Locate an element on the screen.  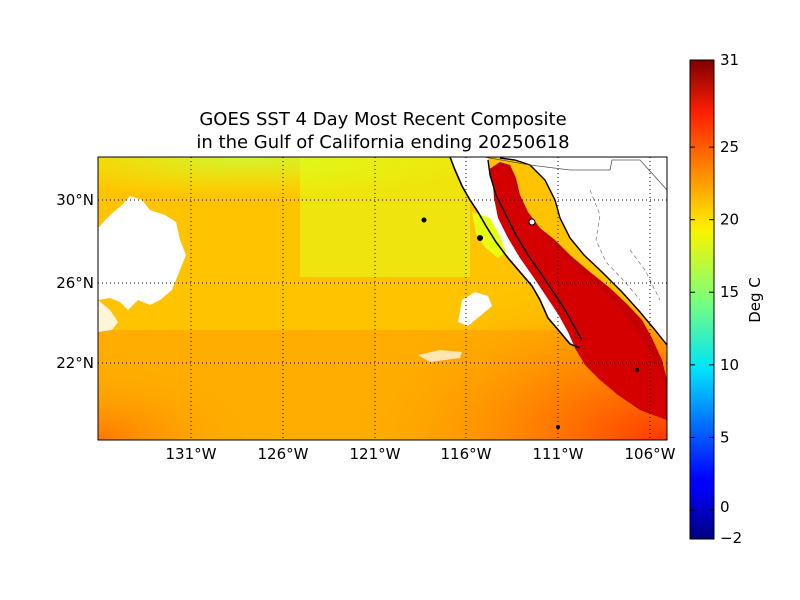
lat-tick-labels: 30°N 26°N 22°N is located at coordinates (75, 281).